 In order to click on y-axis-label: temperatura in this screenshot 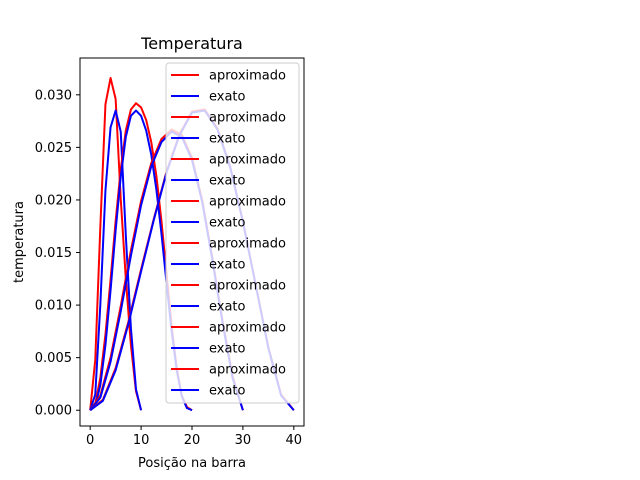, I will do `click(19, 242)`.